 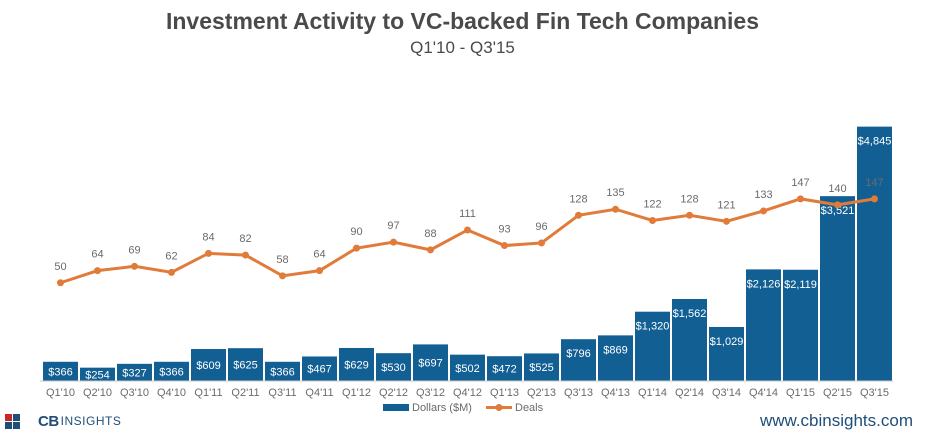 I want to click on bar-value-label: $327, so click(x=134, y=373).